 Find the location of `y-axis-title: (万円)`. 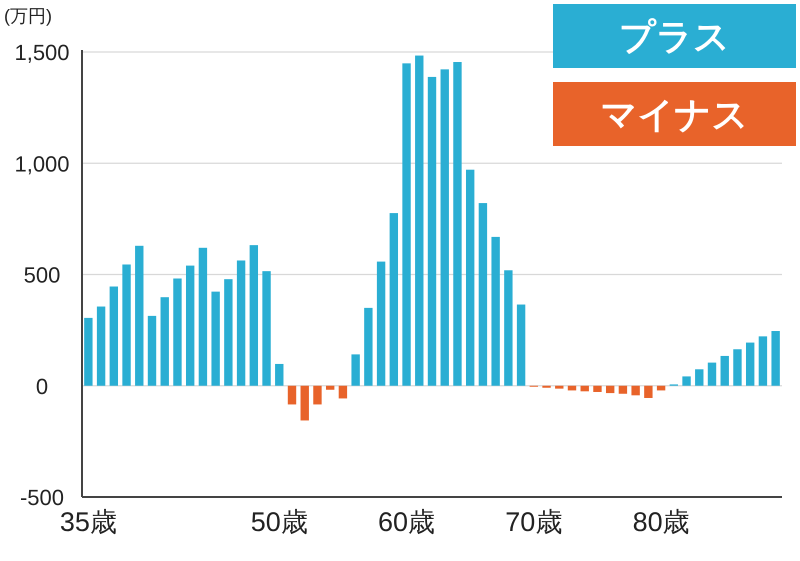

y-axis-title: (万円) is located at coordinates (28, 16).